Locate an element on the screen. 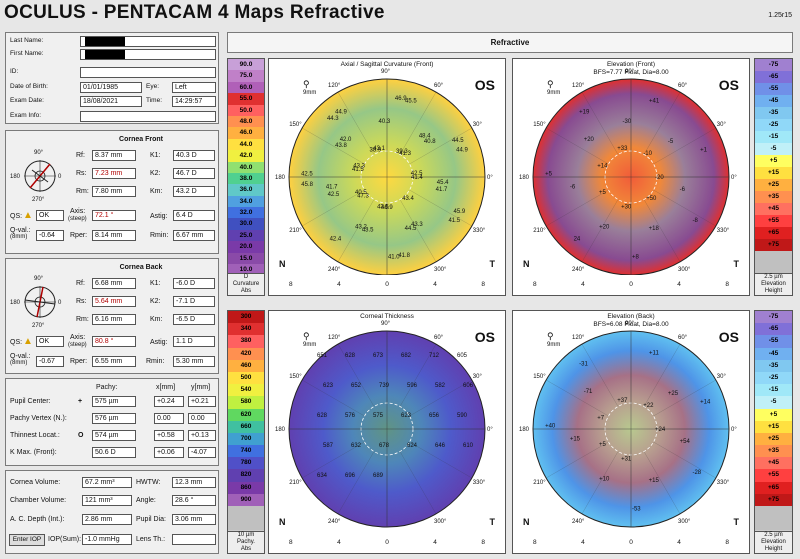  front-axis-label: Axis: is located at coordinates (78, 211).